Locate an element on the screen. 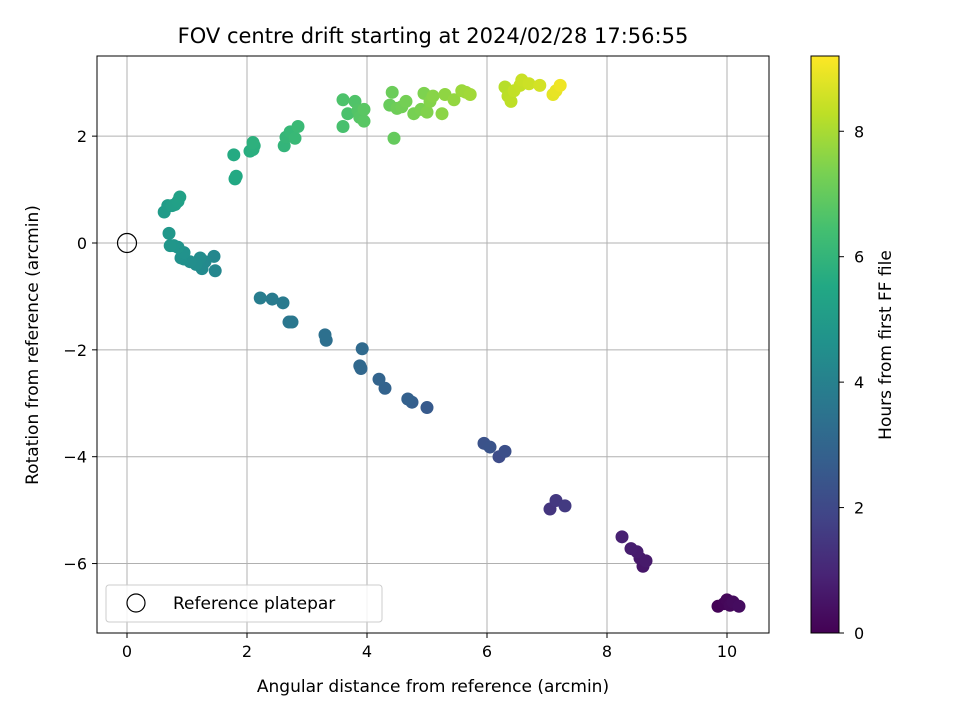  reference-platepar-marker is located at coordinates (127, 243).